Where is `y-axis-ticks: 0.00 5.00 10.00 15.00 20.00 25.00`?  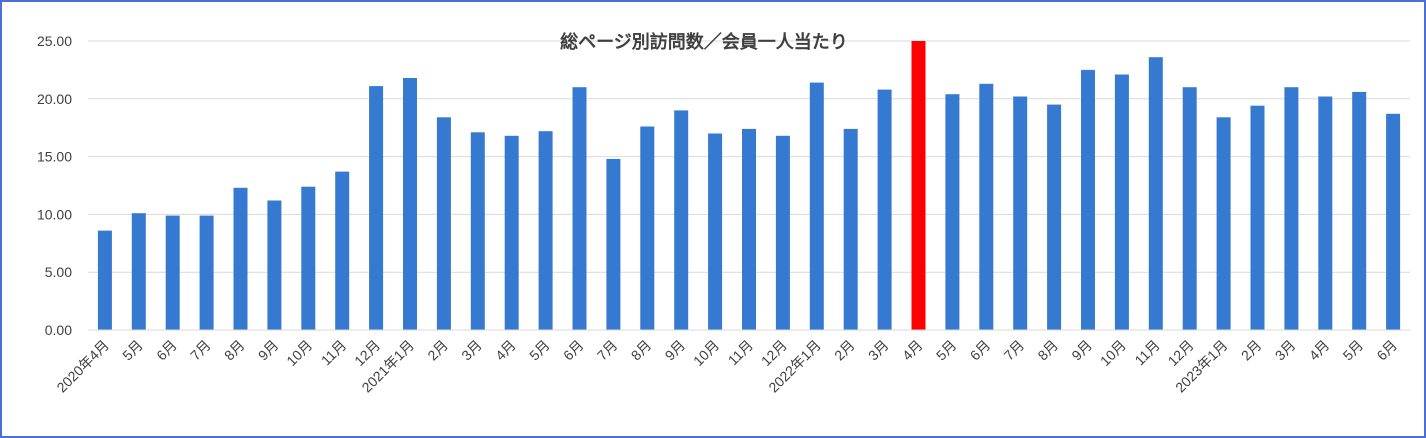
y-axis-ticks: 0.00 5.00 10.00 15.00 20.00 25.00 is located at coordinates (54, 185).